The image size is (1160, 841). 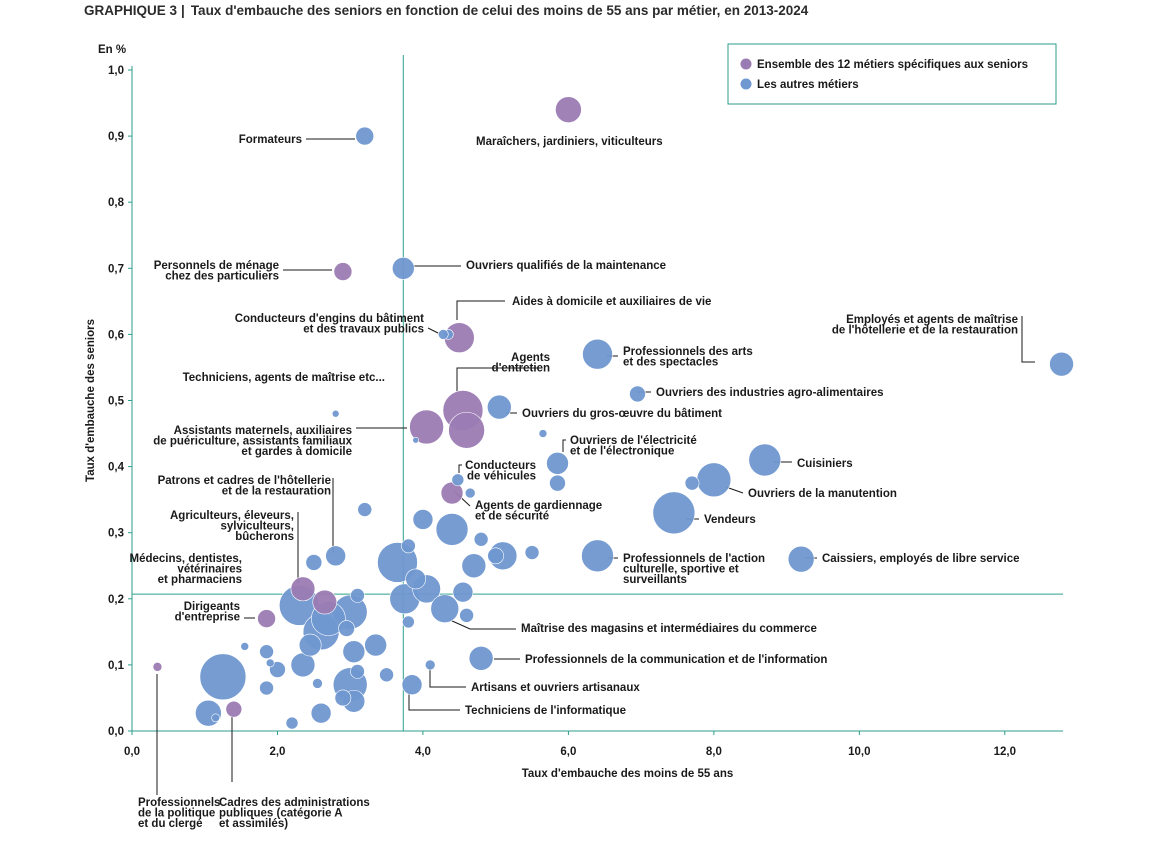 I want to click on bubble-agriculteurs-eleveurs-sylviculteurs-bucherons, so click(x=303, y=589).